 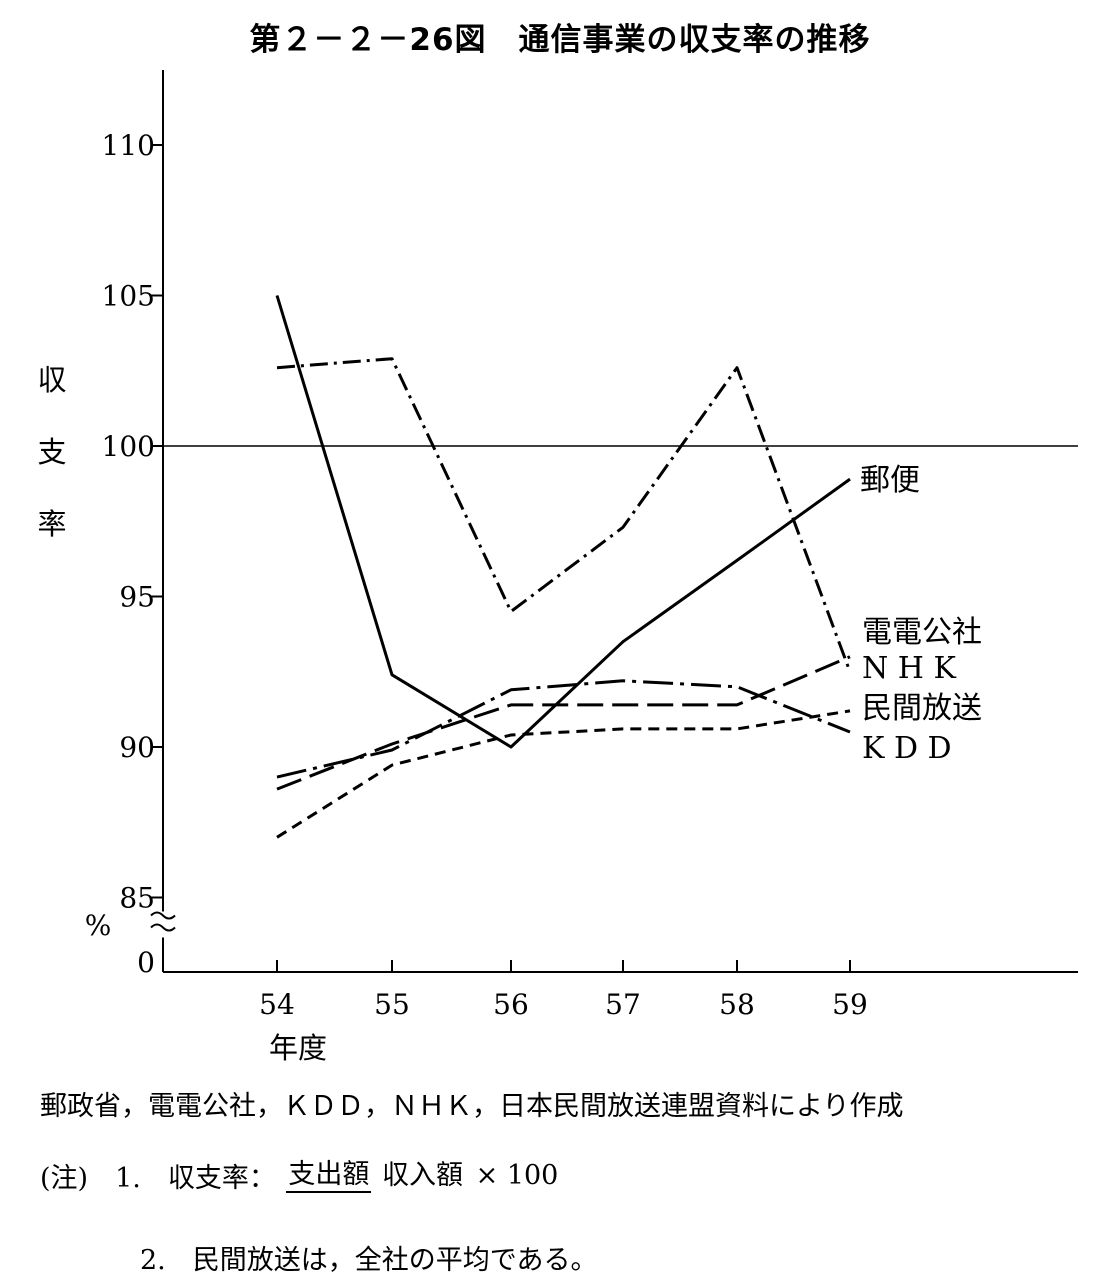 What do you see at coordinates (423, 1175) in the screenshot?
I see `fraction-denominator: 収入額` at bounding box center [423, 1175].